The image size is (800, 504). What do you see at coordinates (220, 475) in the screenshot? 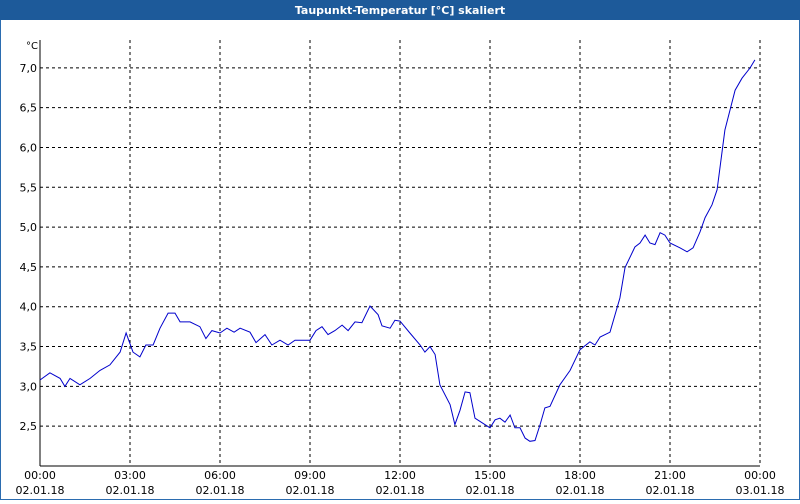
I see `x-tick-label: 06:00` at bounding box center [220, 475].